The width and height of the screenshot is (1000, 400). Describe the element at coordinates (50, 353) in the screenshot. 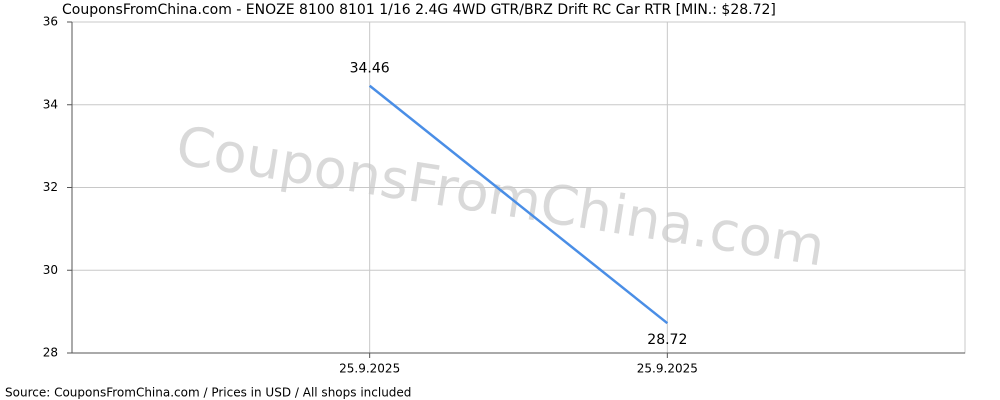

I see `y-tick-label: 28` at that location.